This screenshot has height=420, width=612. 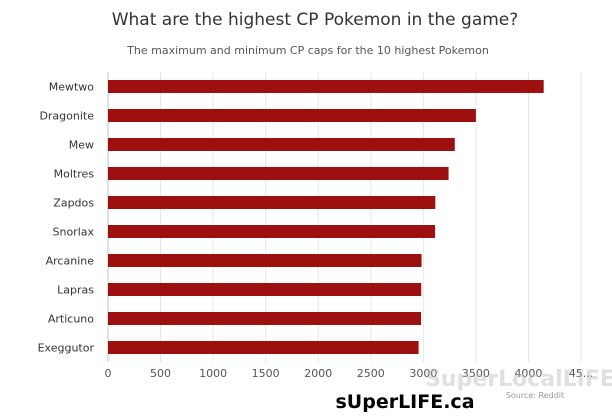 I want to click on bar-lapras, so click(x=265, y=289).